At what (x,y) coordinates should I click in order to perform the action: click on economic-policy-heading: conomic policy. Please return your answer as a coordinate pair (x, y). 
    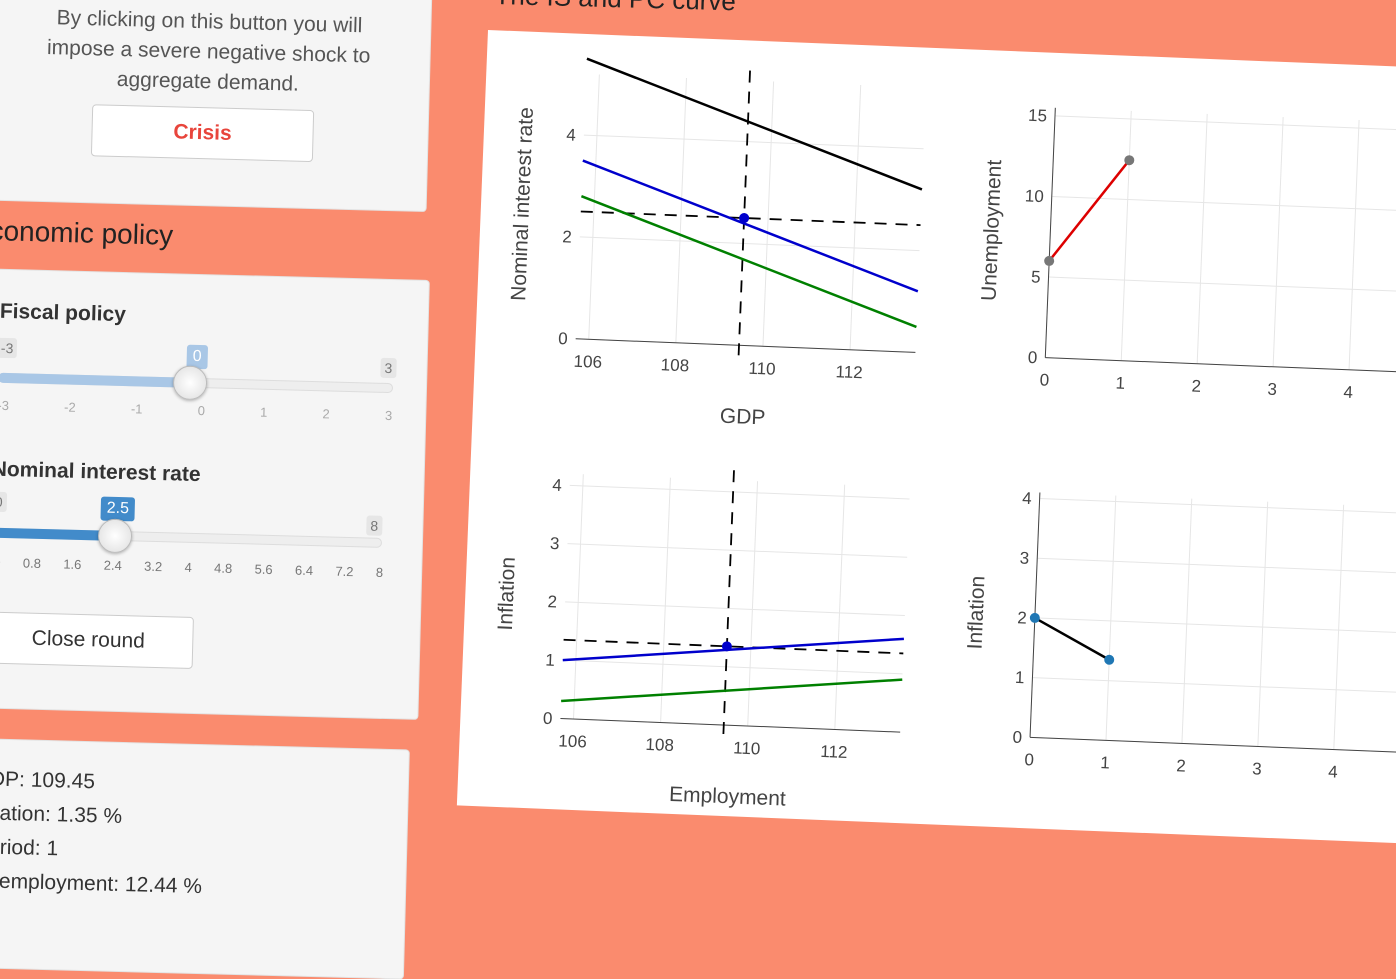
    Looking at the image, I should click on (87, 233).